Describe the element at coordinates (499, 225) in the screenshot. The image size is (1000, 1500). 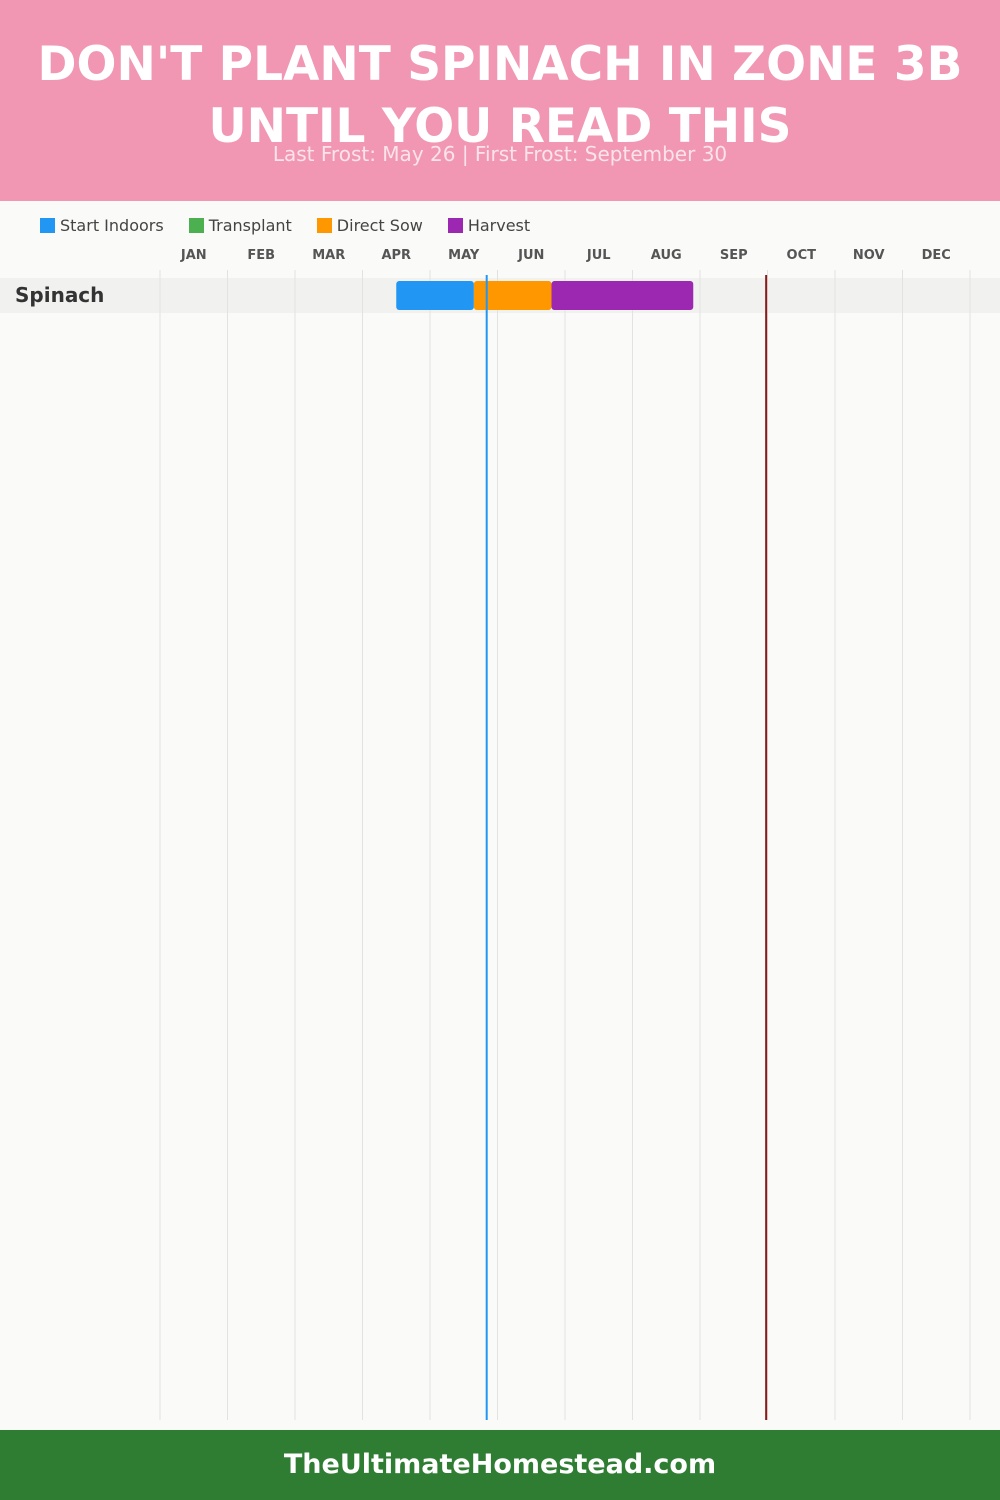
I see `legend-label-harvest: Harvest` at that location.